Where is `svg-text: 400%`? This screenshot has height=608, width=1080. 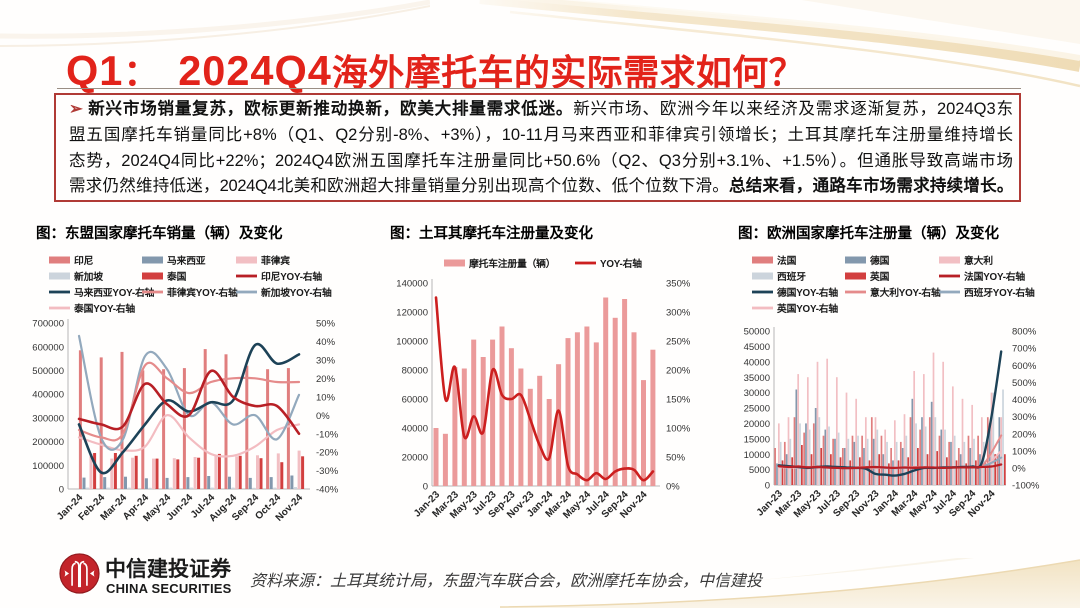 svg-text: 400% is located at coordinates (1024, 400).